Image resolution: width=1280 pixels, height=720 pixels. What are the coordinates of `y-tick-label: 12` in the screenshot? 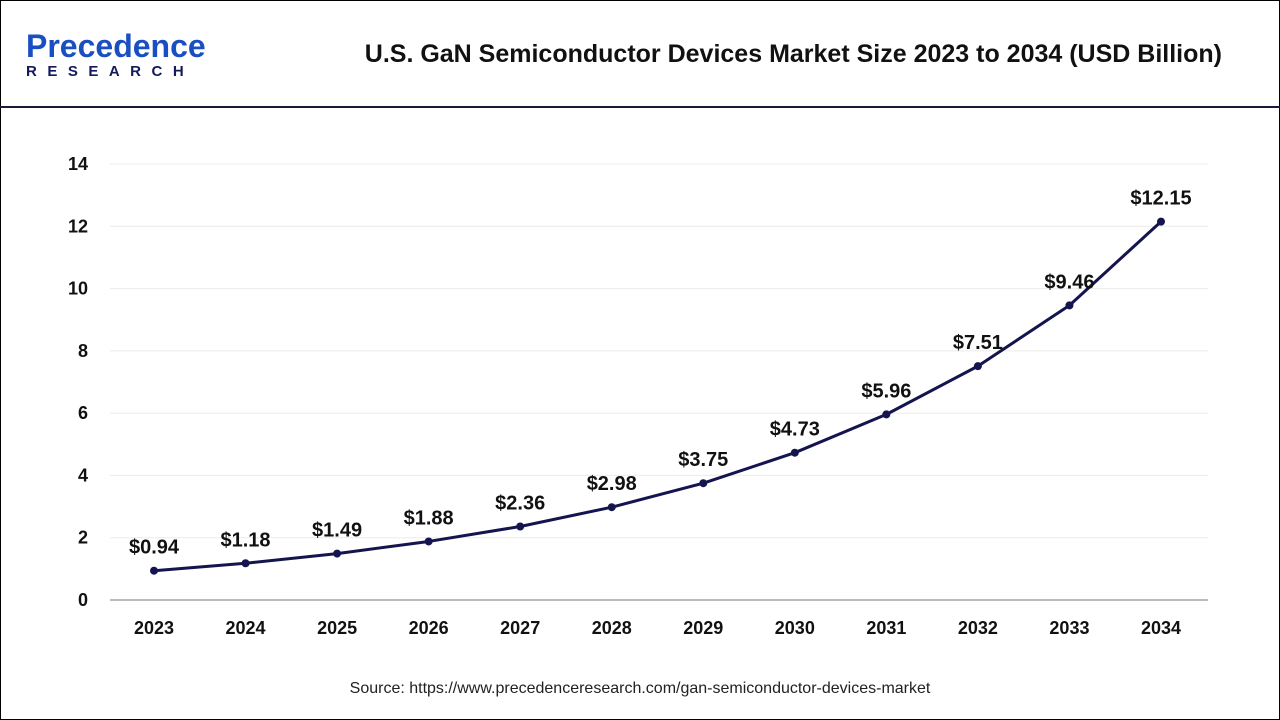 It's located at (78, 226).